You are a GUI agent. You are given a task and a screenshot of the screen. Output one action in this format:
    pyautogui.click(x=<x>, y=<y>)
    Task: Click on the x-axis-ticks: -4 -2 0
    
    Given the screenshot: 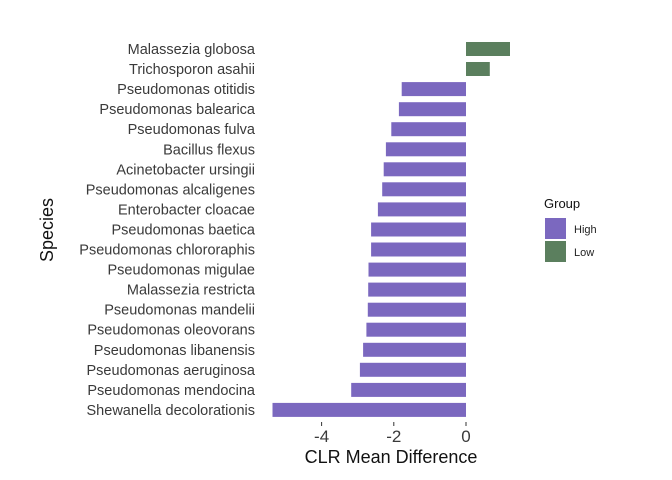 What is the action you would take?
    pyautogui.click(x=392, y=434)
    